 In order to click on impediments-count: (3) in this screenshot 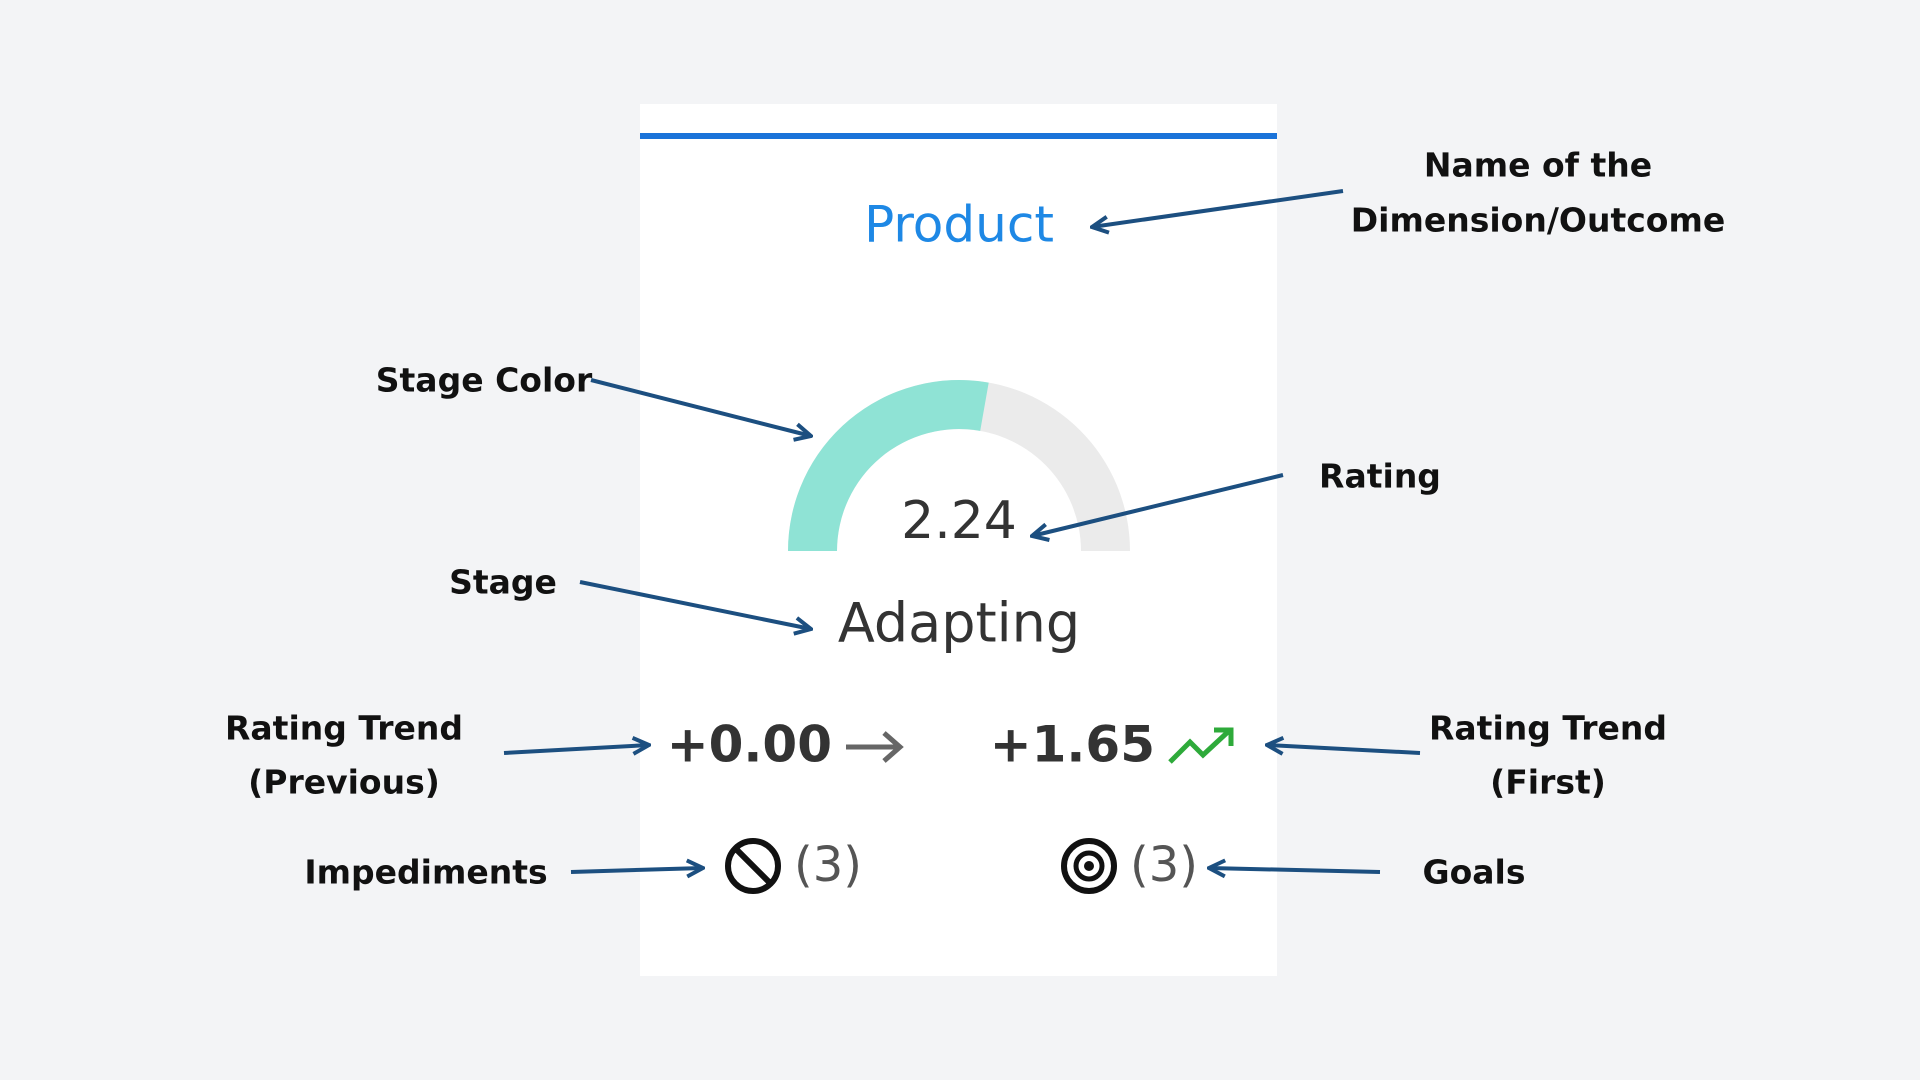, I will do `click(828, 865)`.